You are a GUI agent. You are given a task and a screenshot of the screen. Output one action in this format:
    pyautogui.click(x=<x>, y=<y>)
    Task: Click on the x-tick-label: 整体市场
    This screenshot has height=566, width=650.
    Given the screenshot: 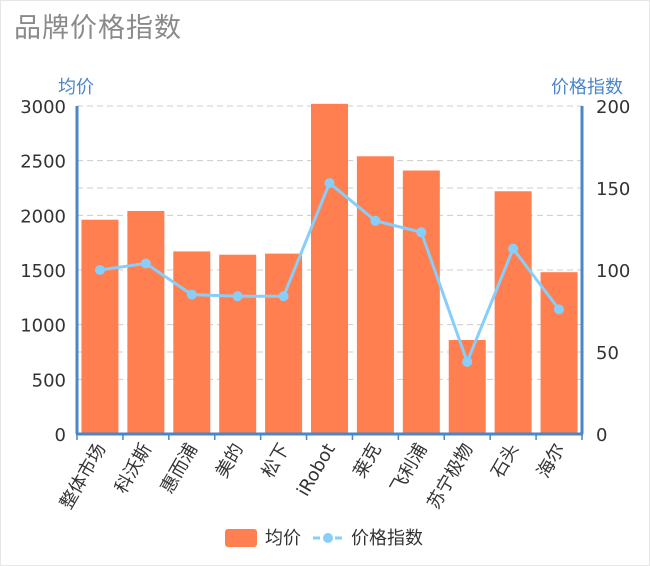 What is the action you would take?
    pyautogui.click(x=83, y=476)
    